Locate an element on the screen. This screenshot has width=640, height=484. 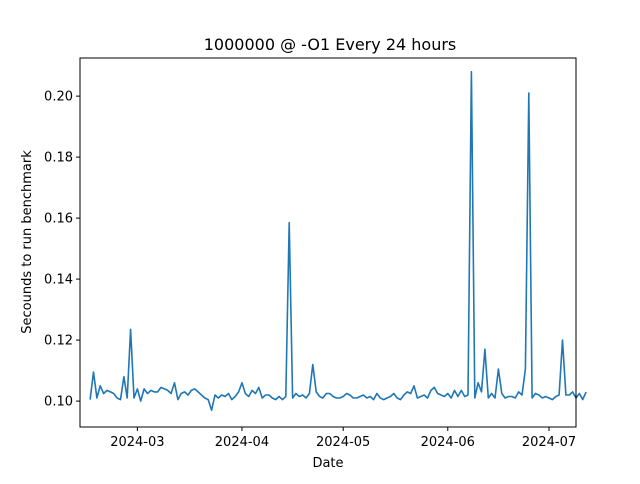
x-tick-label: 2024-04 is located at coordinates (242, 442).